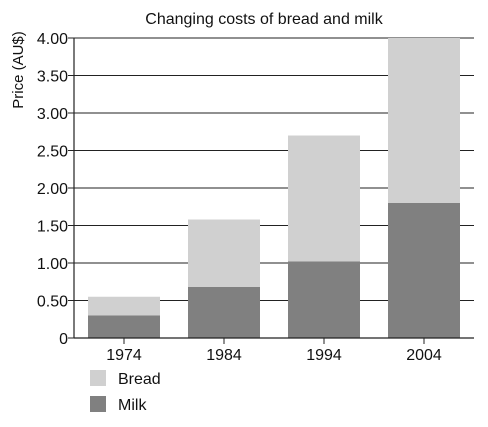 This screenshot has width=488, height=427. Describe the element at coordinates (424, 120) in the screenshot. I see `bar-bread-2004` at that location.